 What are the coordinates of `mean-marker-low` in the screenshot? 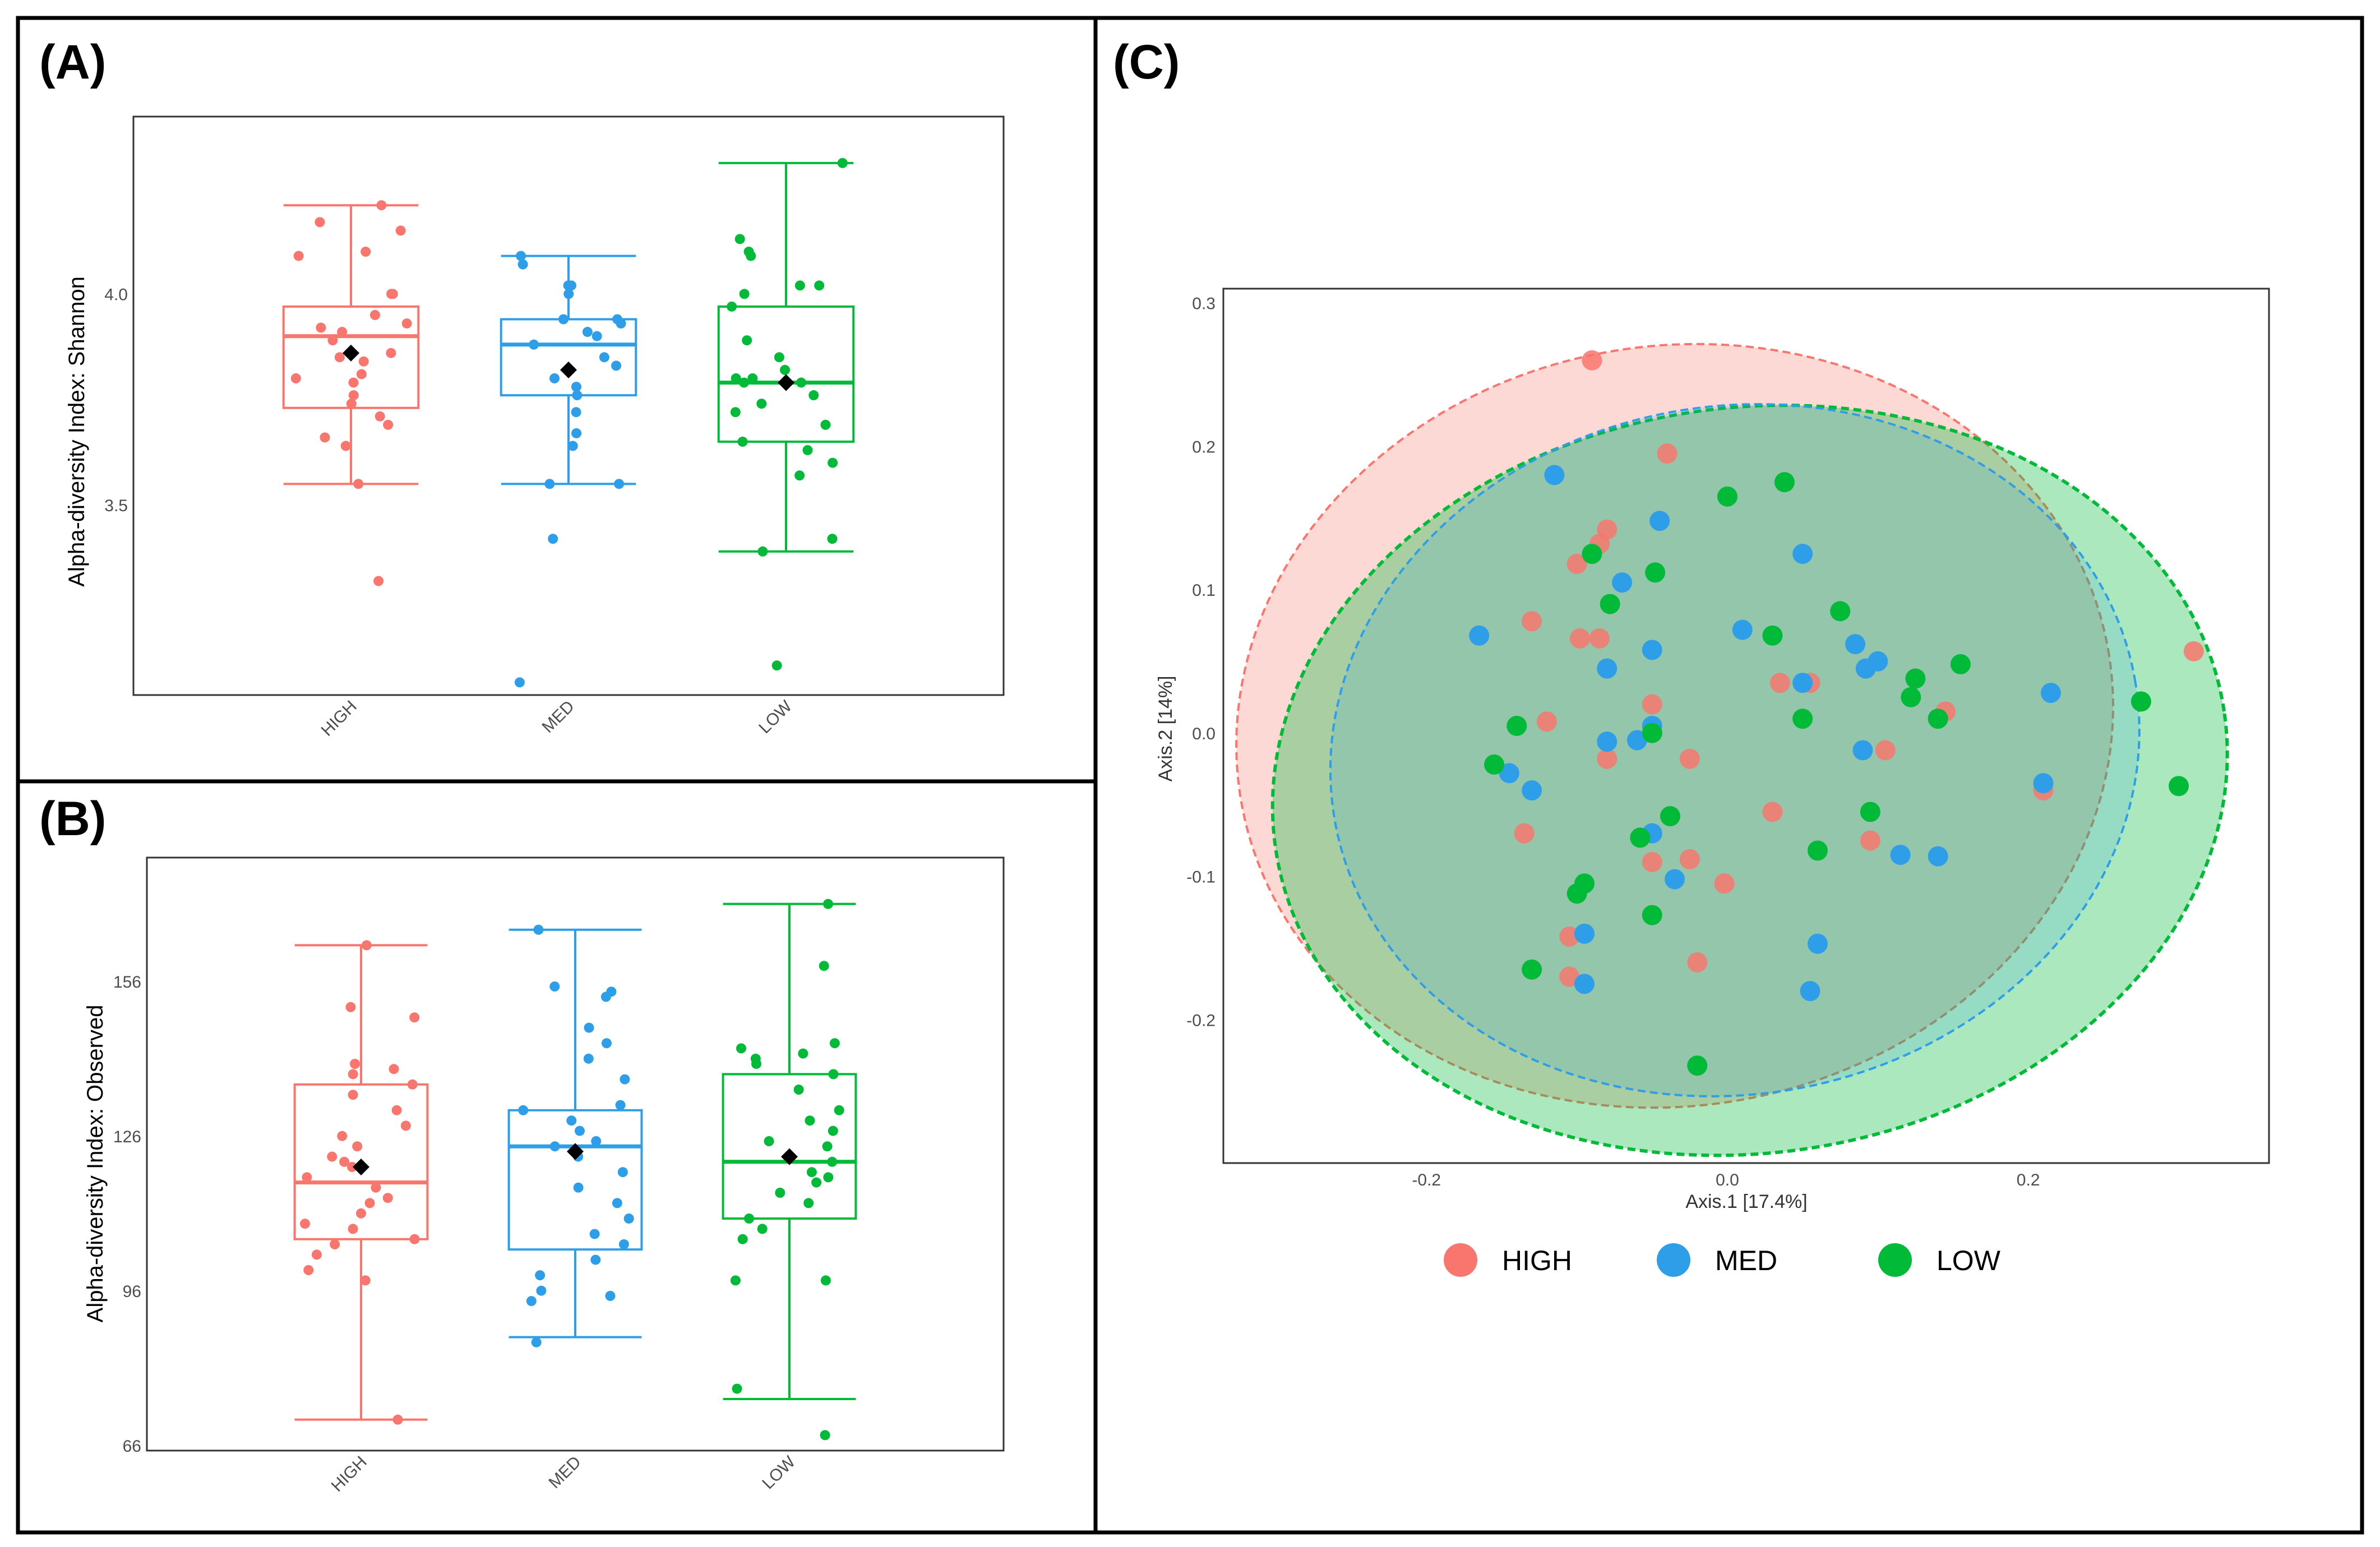 It's located at (789, 1156).